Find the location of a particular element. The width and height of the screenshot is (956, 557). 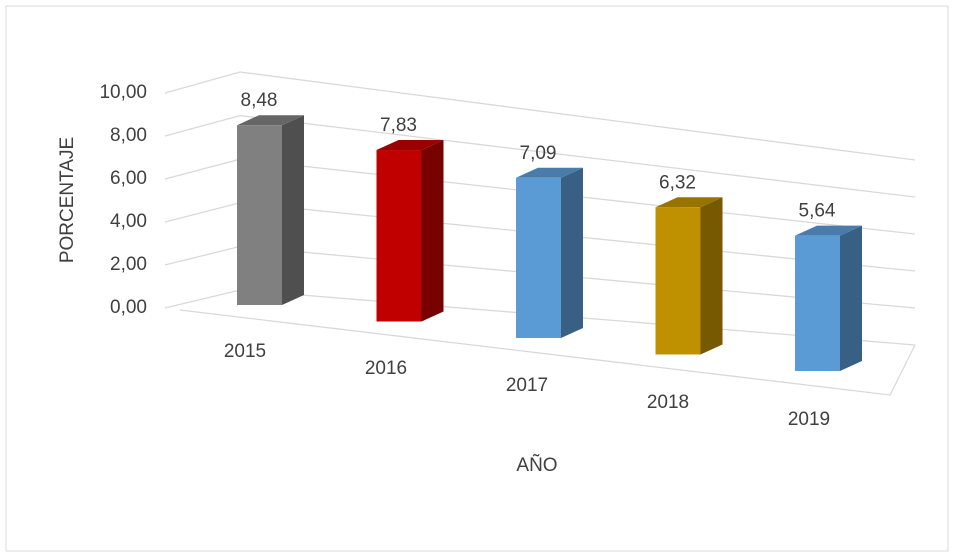

x-axis-label: AÑO is located at coordinates (536, 465).